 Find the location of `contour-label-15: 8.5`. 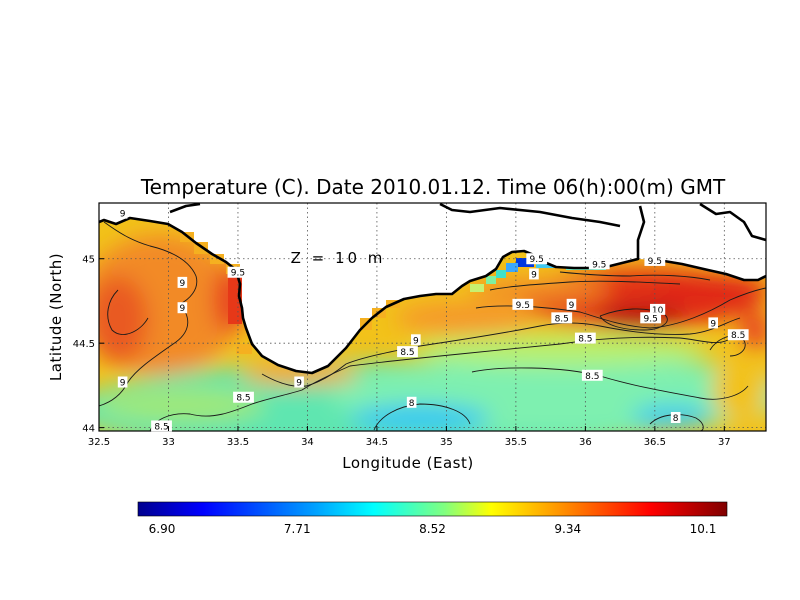

contour-label-15: 8.5 is located at coordinates (592, 377).